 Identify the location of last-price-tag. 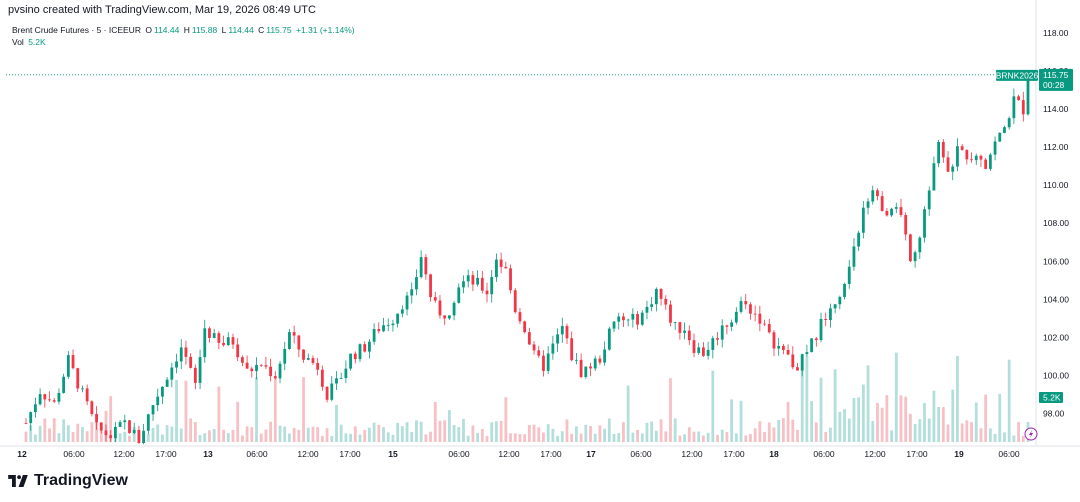
(1056, 79).